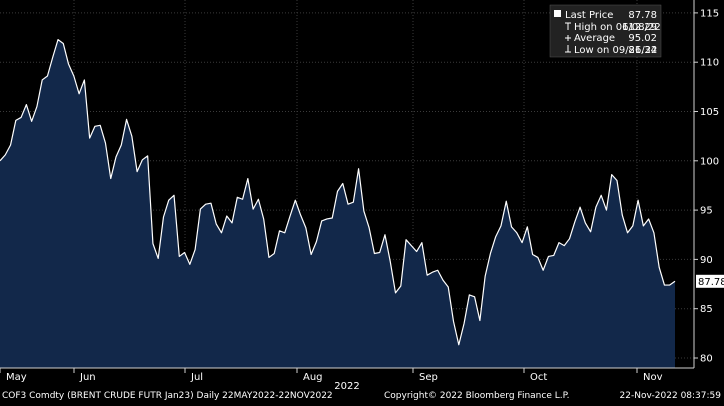  What do you see at coordinates (642, 50) in the screenshot?
I see `legend-value-low: 81.34` at bounding box center [642, 50].